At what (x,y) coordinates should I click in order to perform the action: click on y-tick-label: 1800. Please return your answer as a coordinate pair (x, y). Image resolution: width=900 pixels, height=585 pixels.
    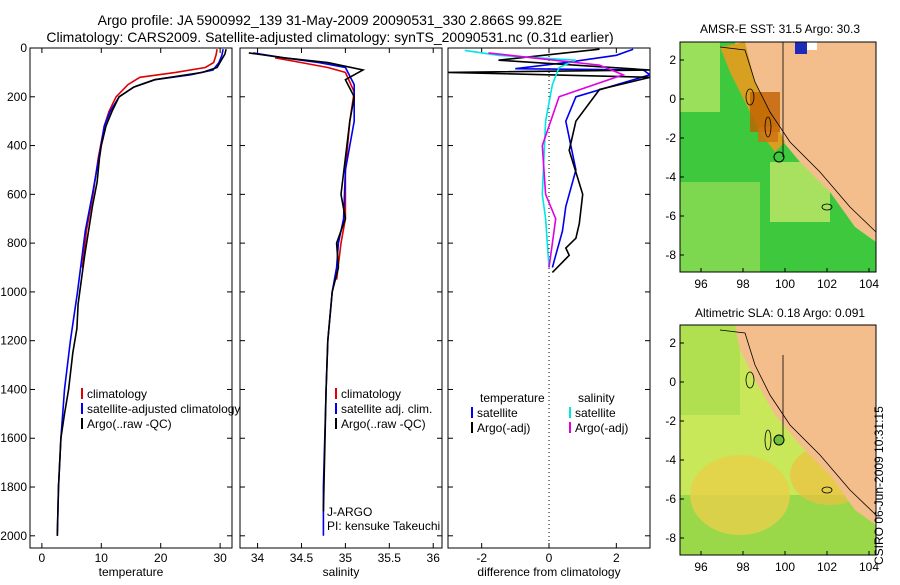
    Looking at the image, I should click on (13, 487).